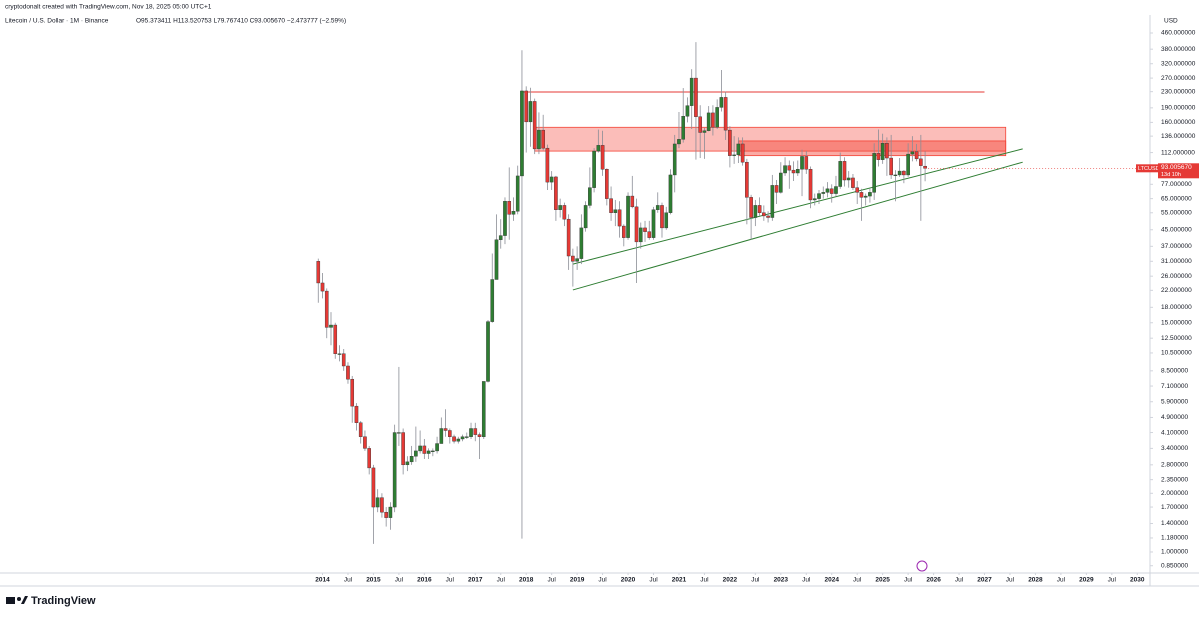 This screenshot has width=1199, height=621. What do you see at coordinates (1174, 465) in the screenshot?
I see `y-tick-label: 2.800000` at bounding box center [1174, 465].